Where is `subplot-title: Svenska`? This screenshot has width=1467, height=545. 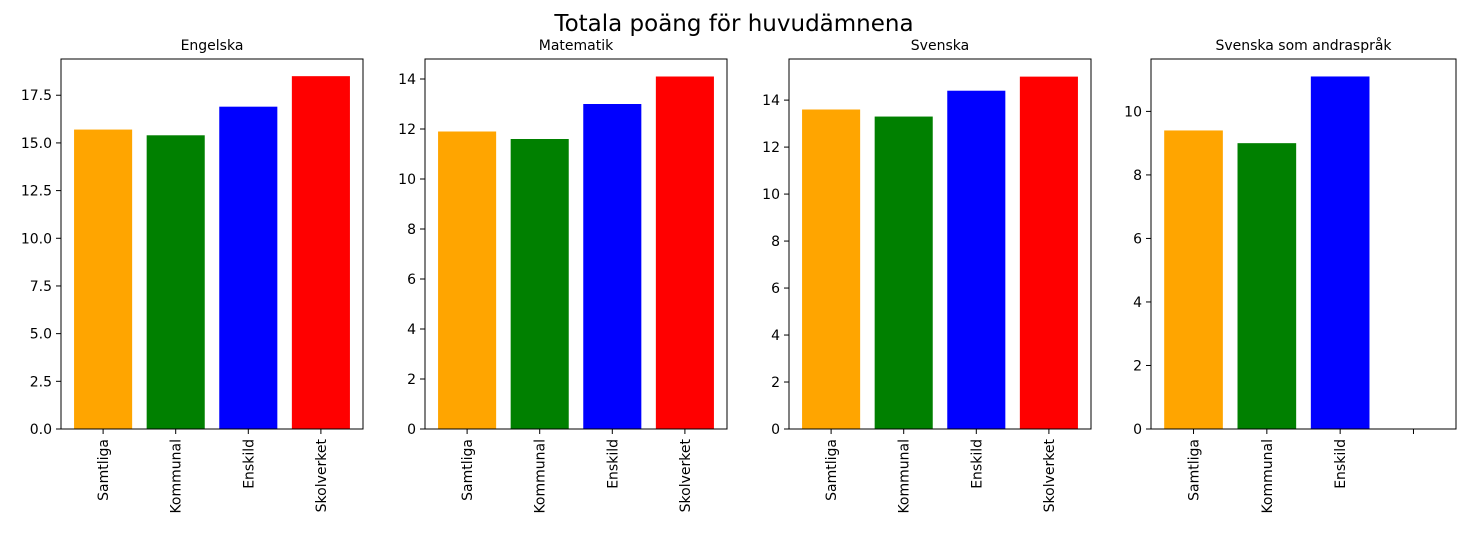
subplot-title: Svenska is located at coordinates (940, 46).